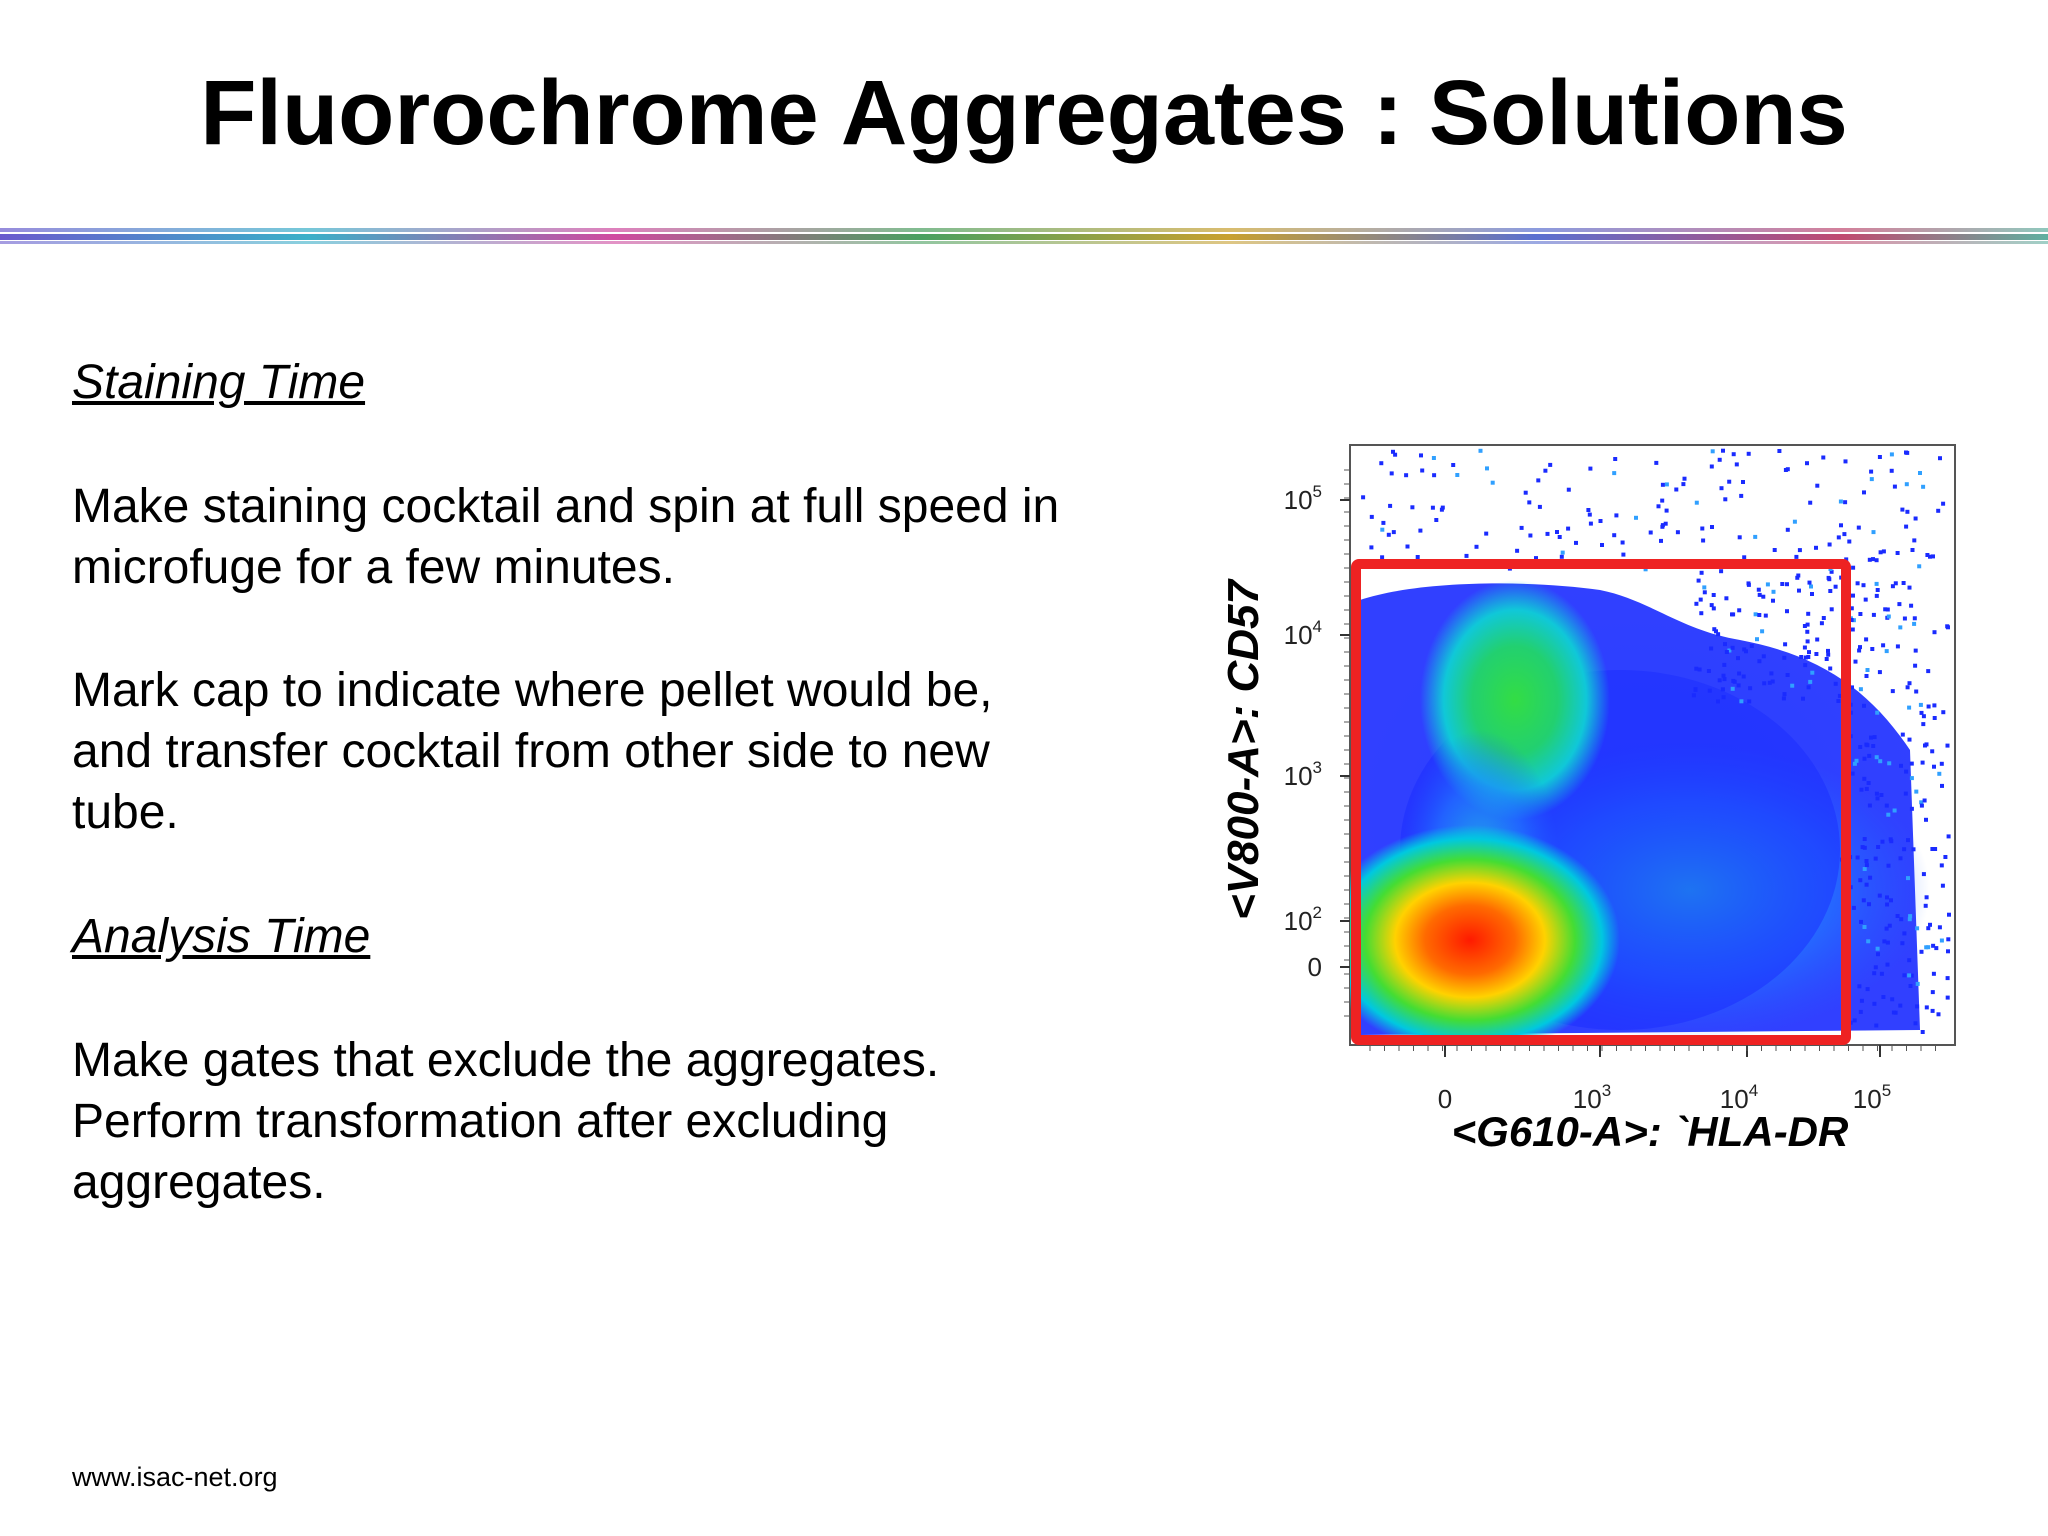 This screenshot has height=1536, width=2048. Describe the element at coordinates (1024, 236) in the screenshot. I see `title-divider` at that location.